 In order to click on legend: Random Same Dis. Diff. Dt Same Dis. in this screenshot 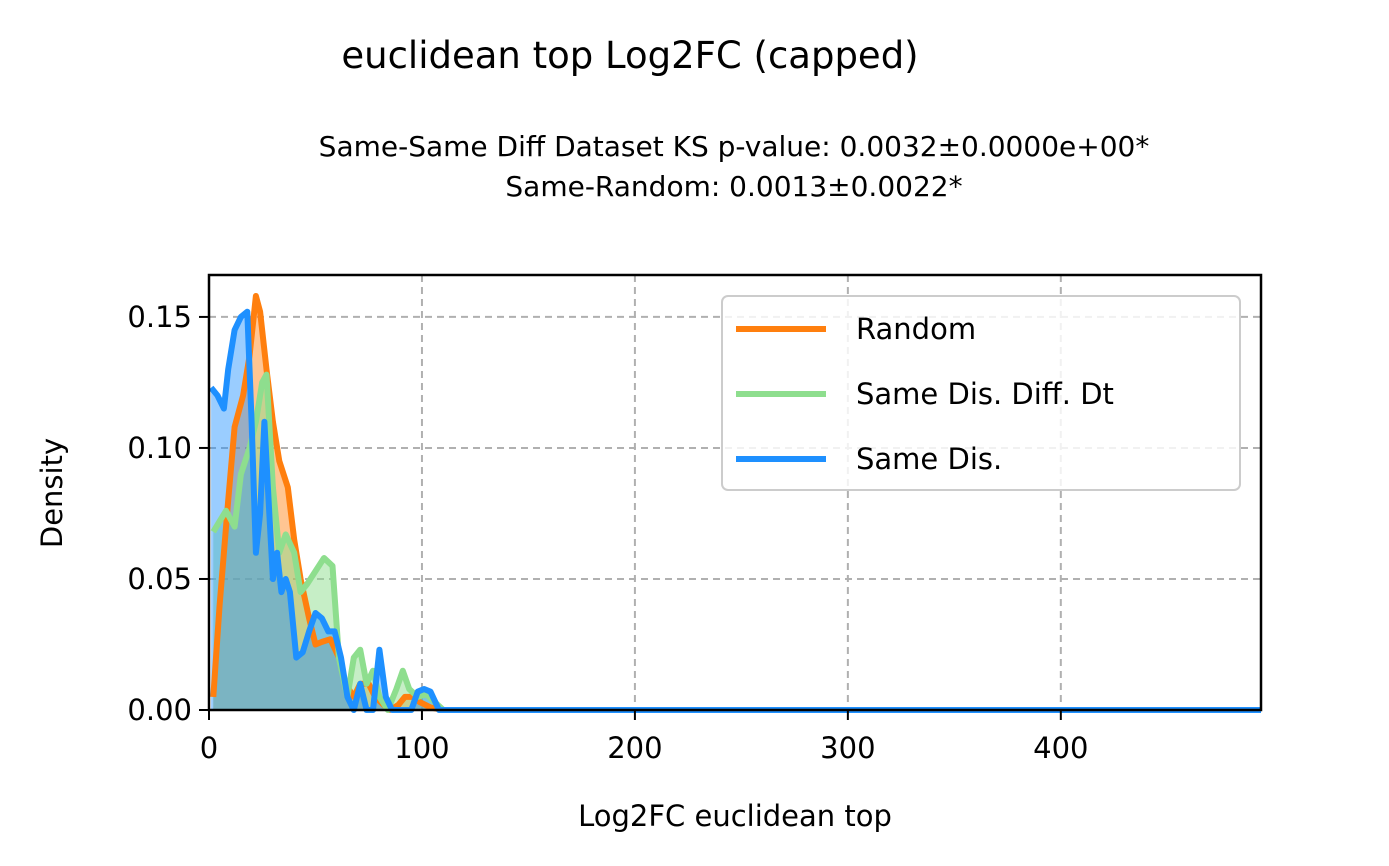, I will do `click(981, 393)`.